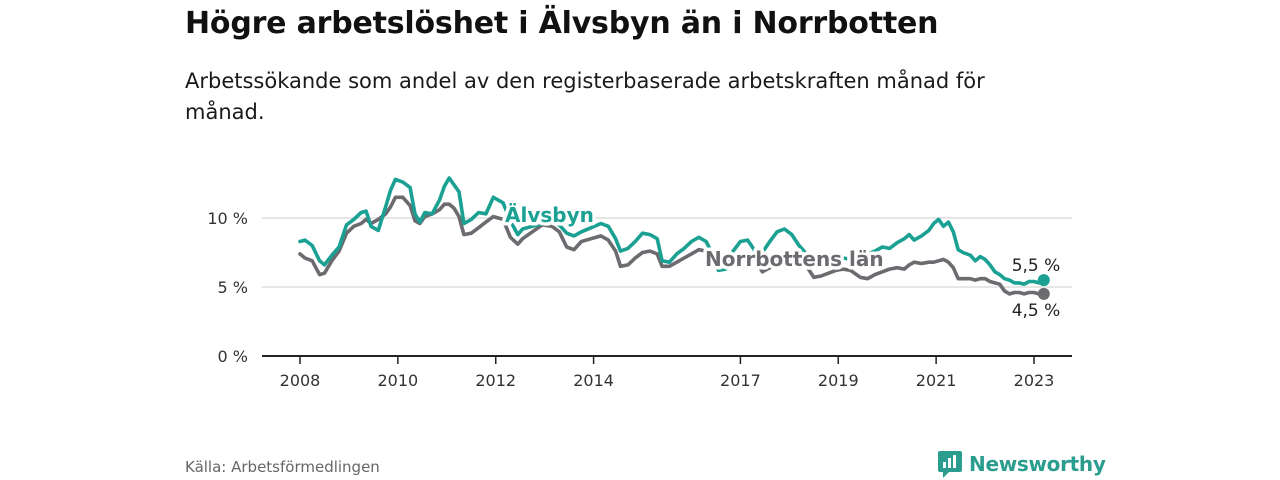  Describe the element at coordinates (495, 380) in the screenshot. I see `x-tick-label: 2012` at that location.